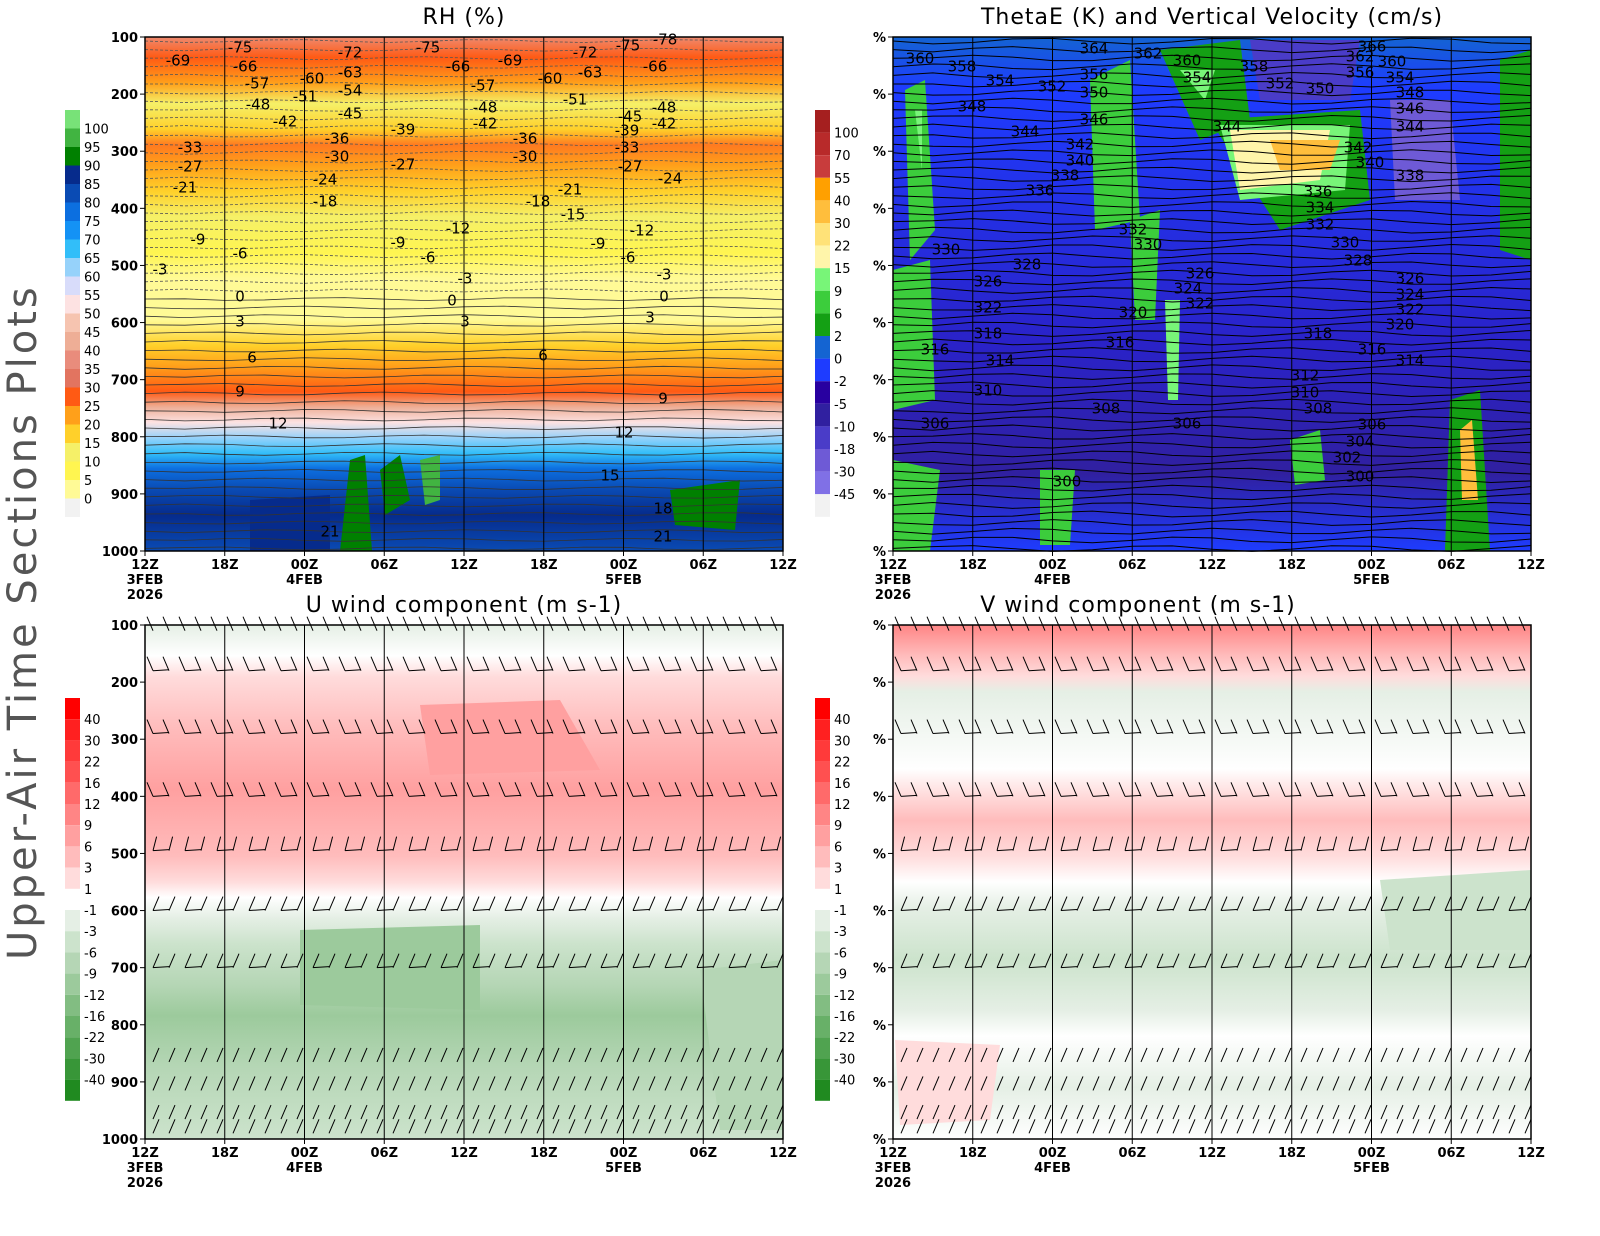  What do you see at coordinates (124, 38) in the screenshot?
I see `y-tick-label: 100` at bounding box center [124, 38].